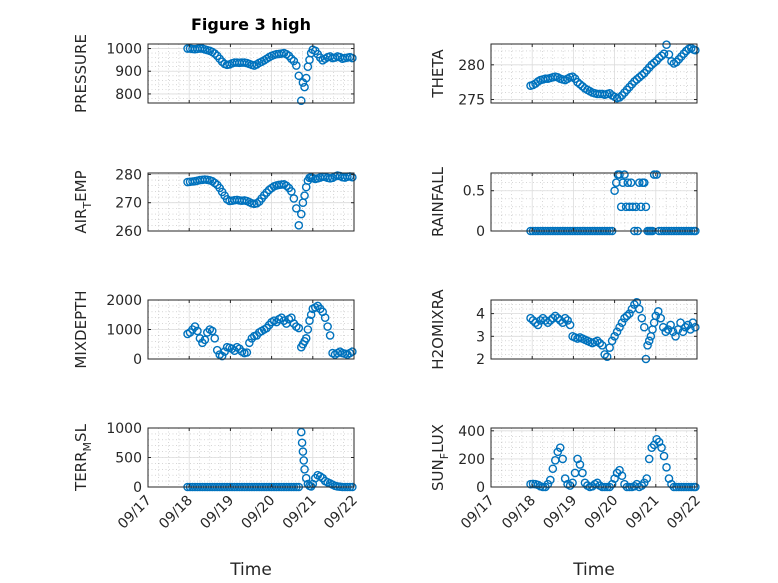  I want to click on y-tick-label: 900, so click(128, 72).